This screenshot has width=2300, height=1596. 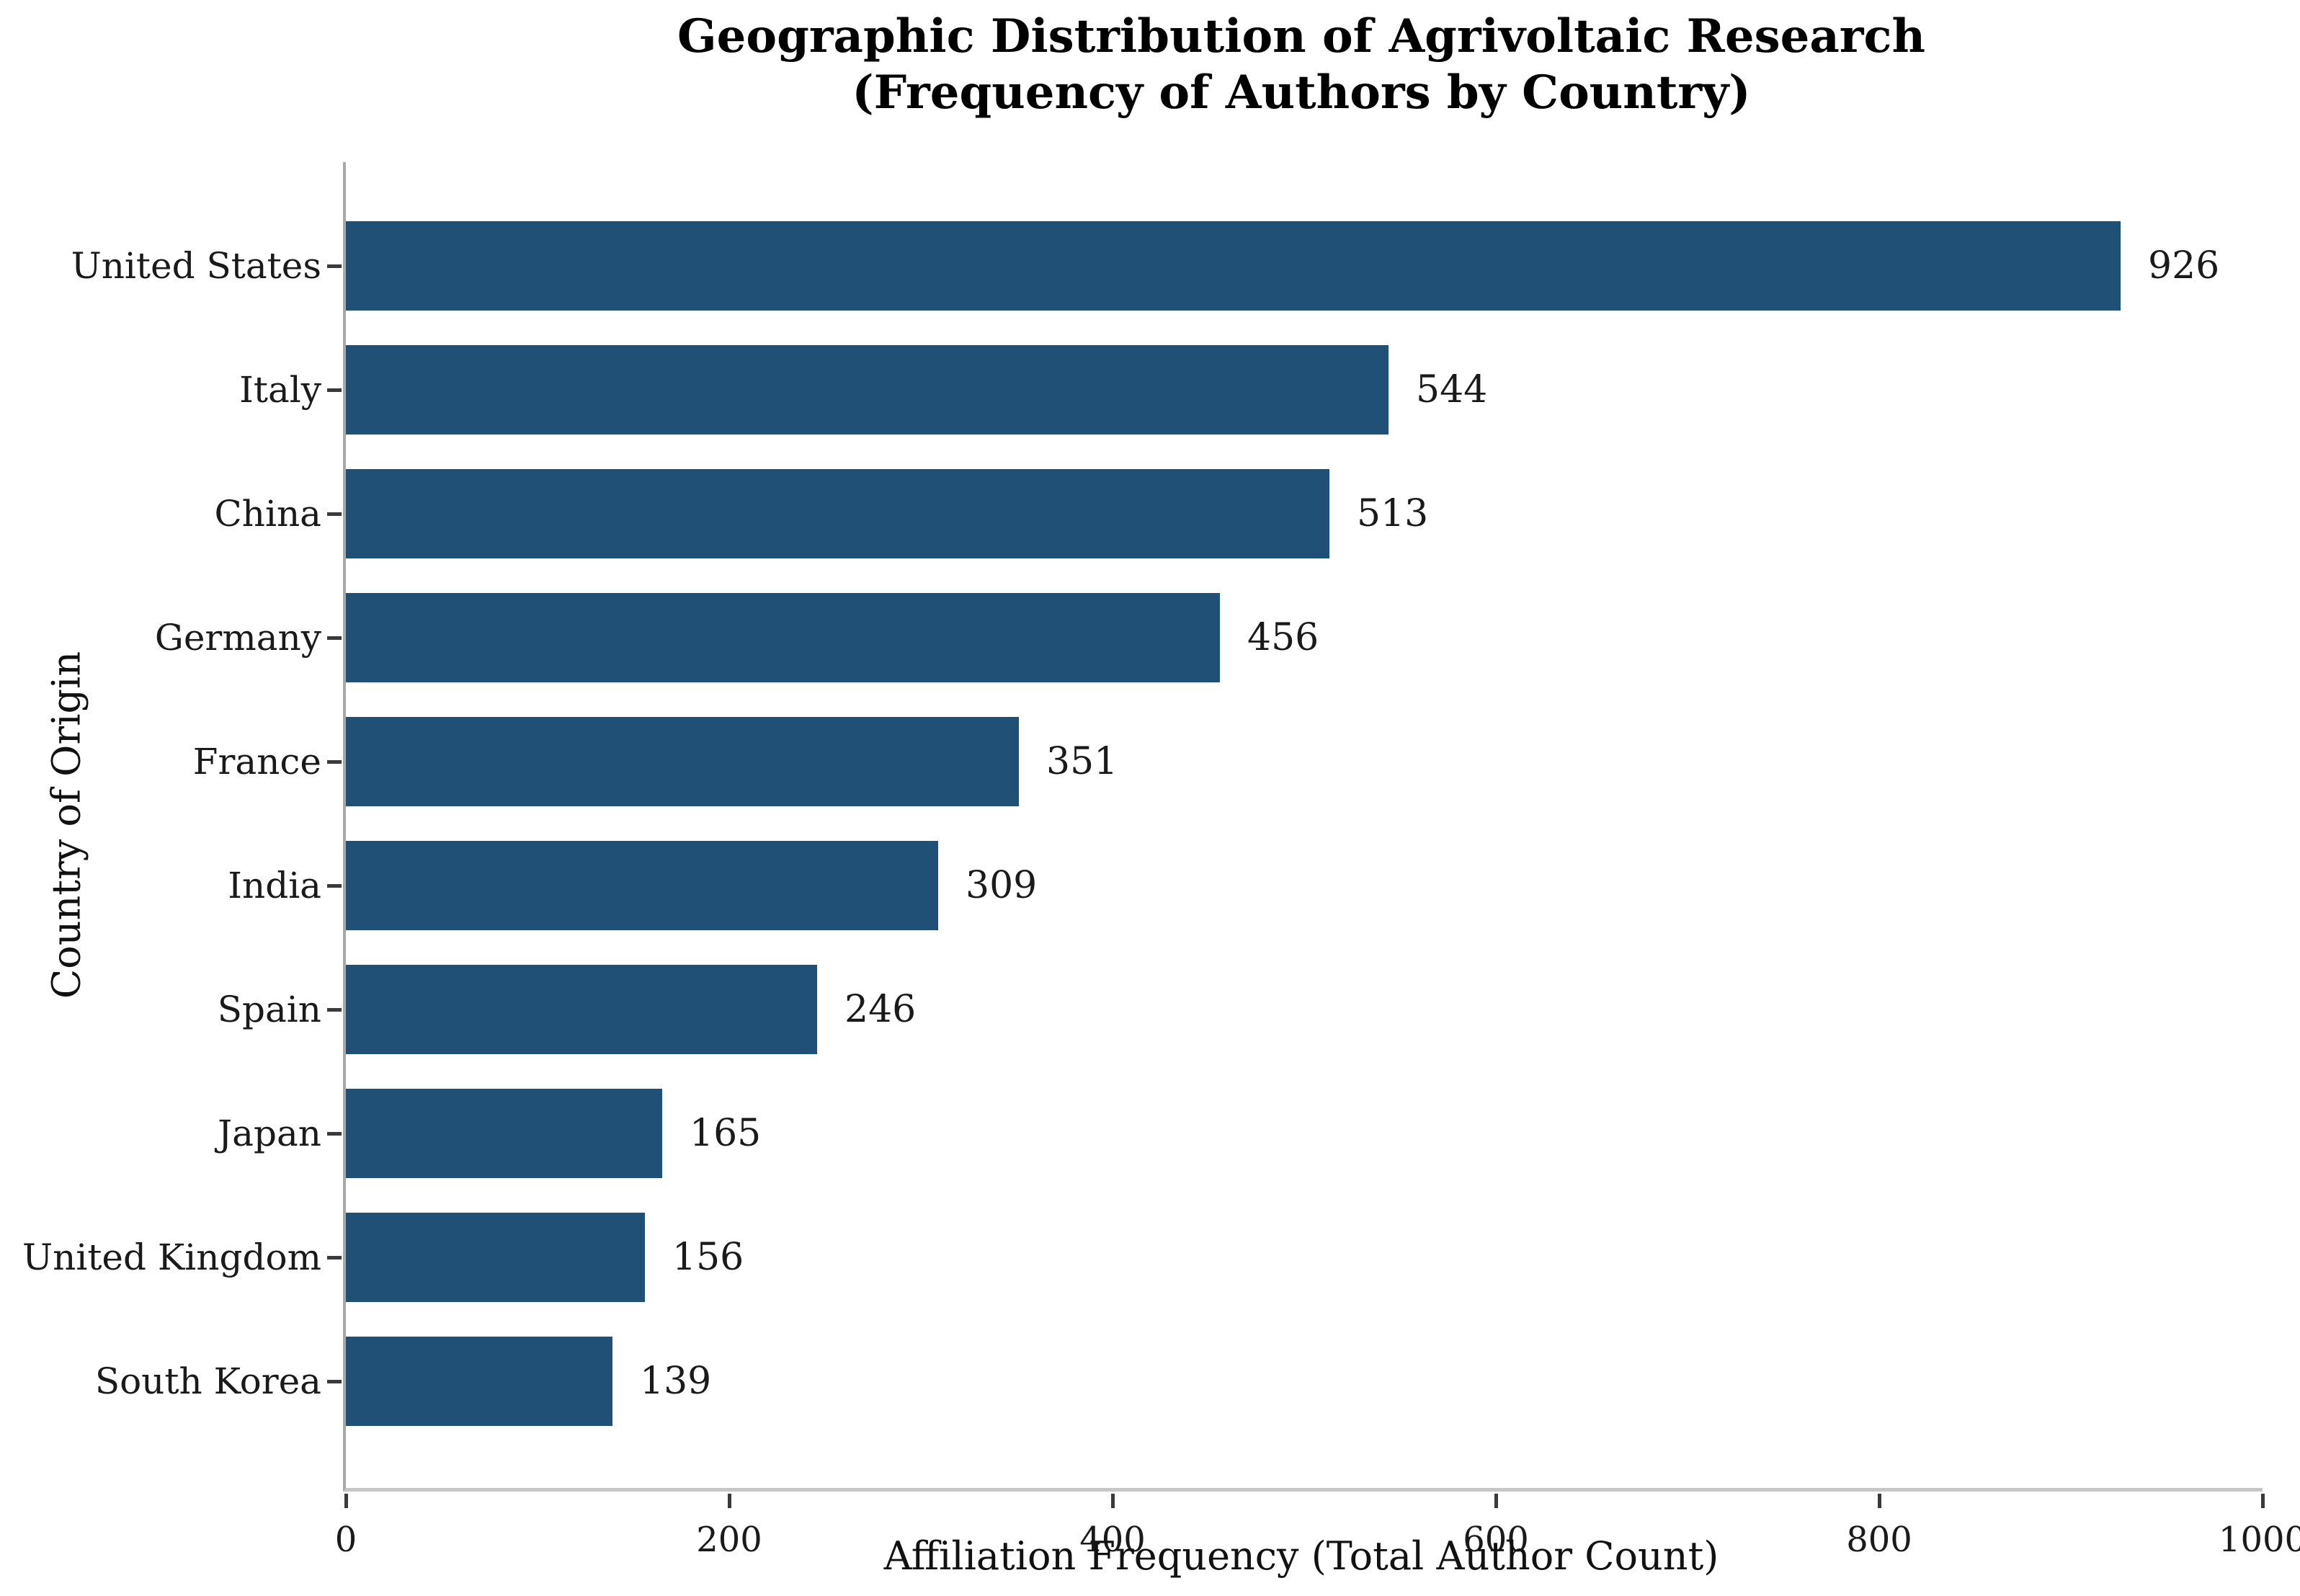 What do you see at coordinates (66, 825) in the screenshot?
I see `y-axis-title: Country of Origin` at bounding box center [66, 825].